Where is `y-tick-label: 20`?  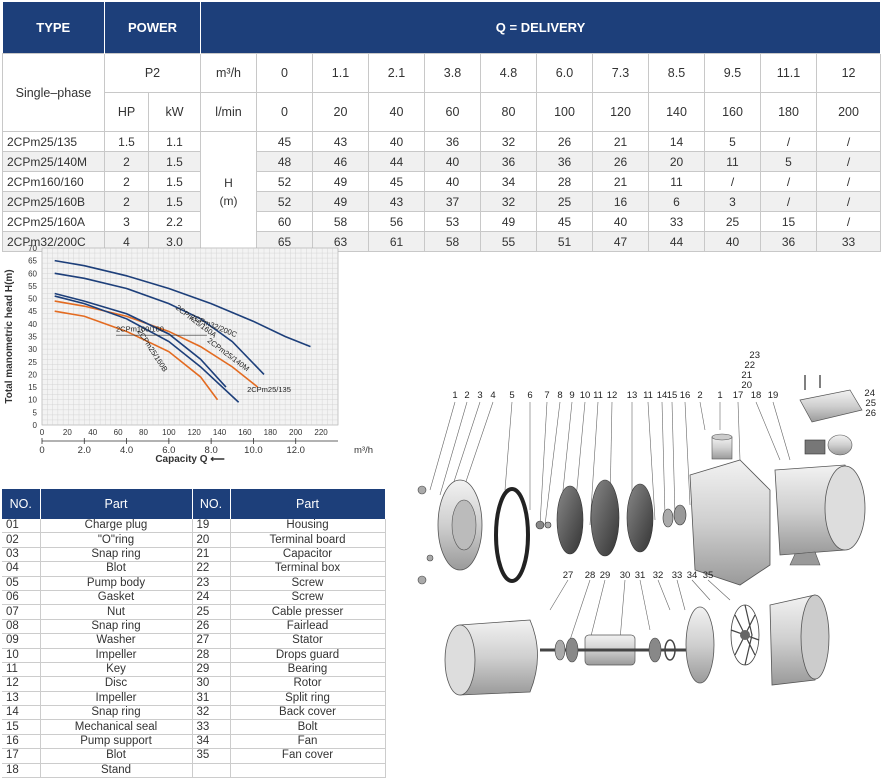
y-tick-label: 20 is located at coordinates (32, 374).